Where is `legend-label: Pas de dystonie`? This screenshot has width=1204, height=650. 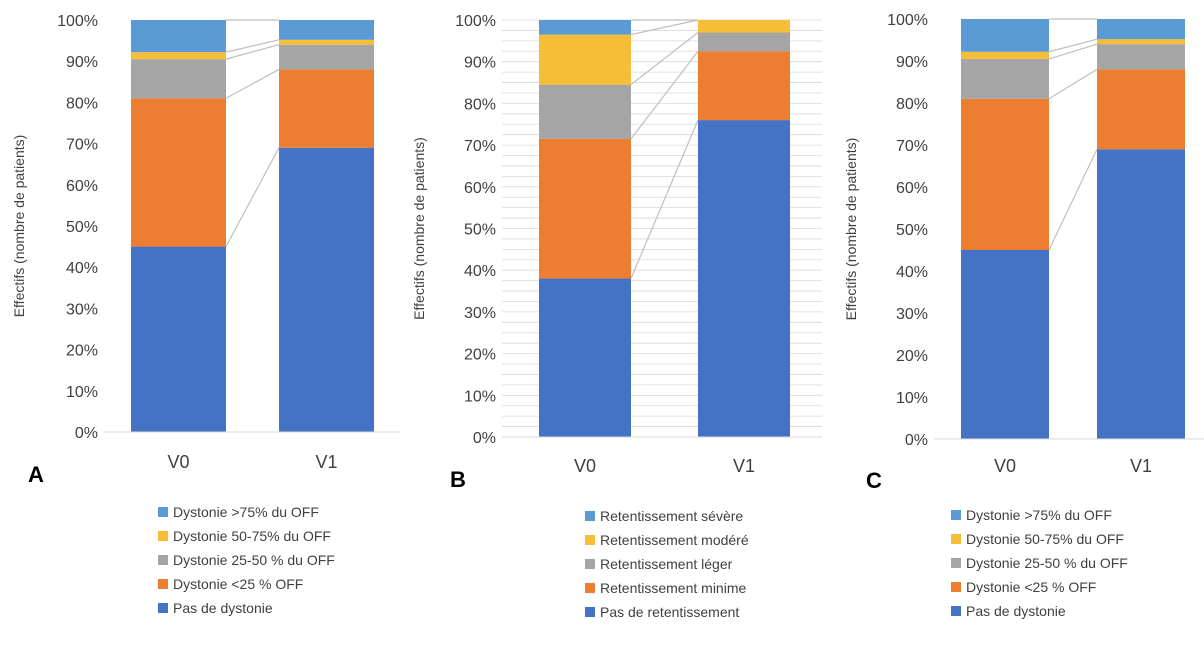
legend-label: Pas de dystonie is located at coordinates (1016, 611).